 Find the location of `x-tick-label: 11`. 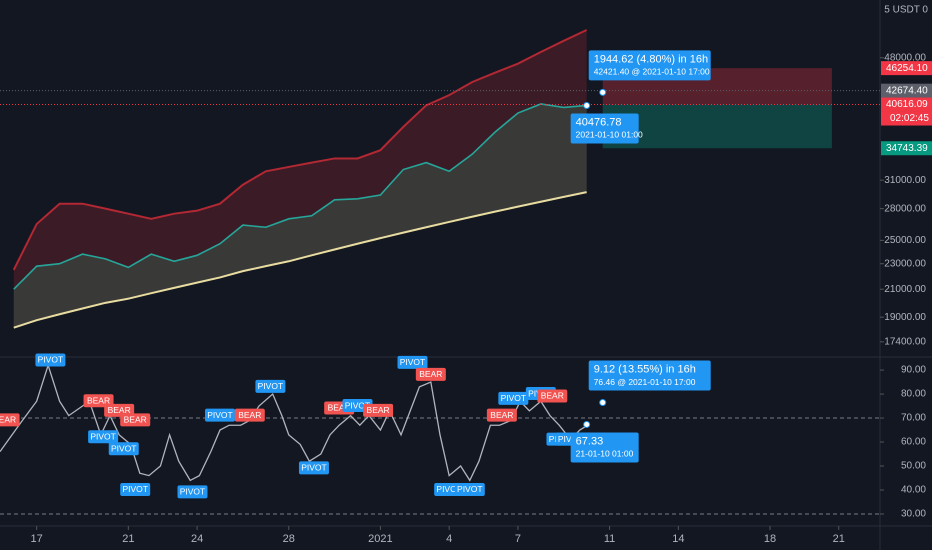

x-tick-label: 11 is located at coordinates (609, 539).